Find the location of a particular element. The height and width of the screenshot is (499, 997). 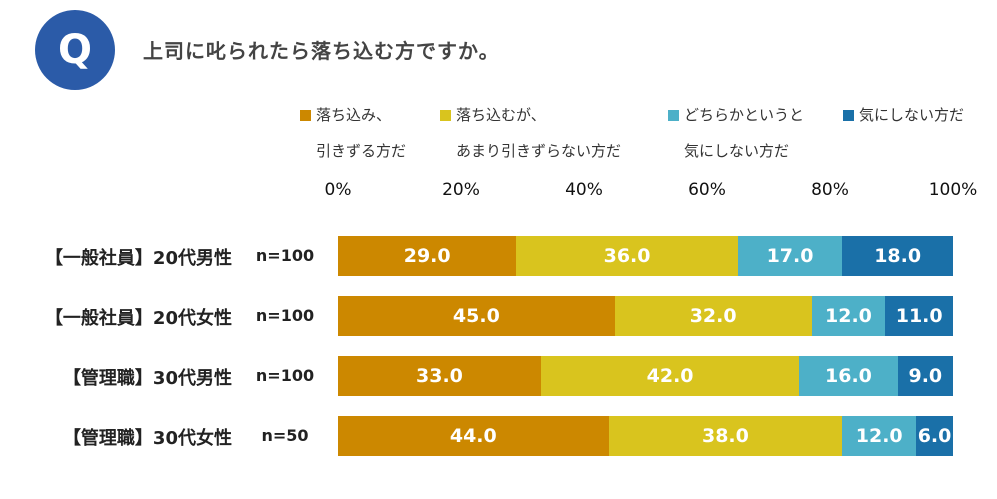

legend-item: 気にしない方だ is located at coordinates (903, 115).